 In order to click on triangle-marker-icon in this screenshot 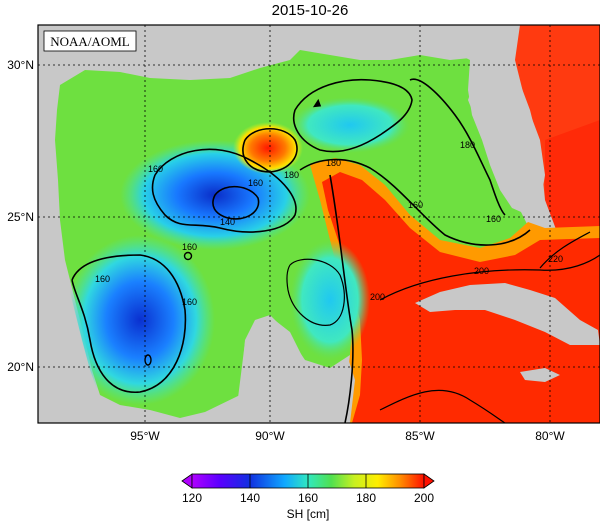, I will do `click(317, 103)`.